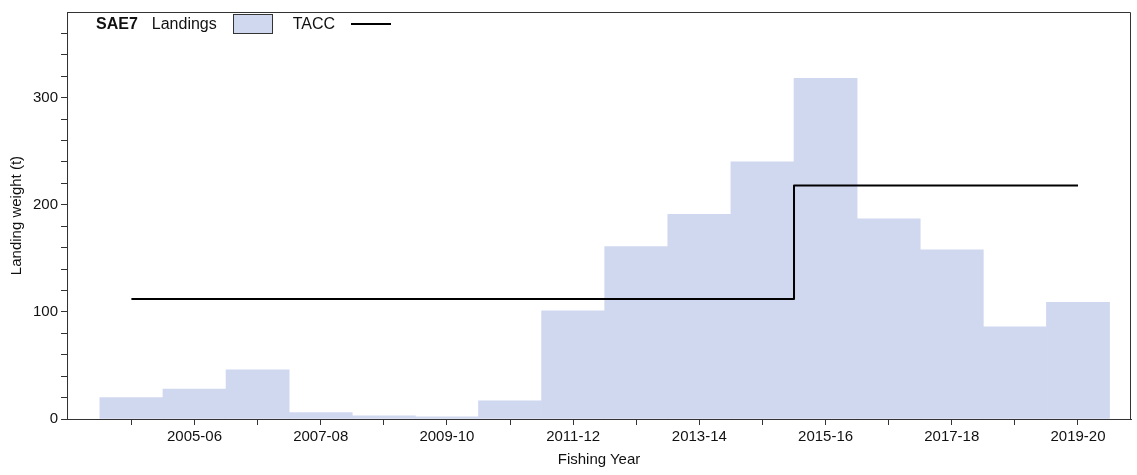 The height and width of the screenshot is (475, 1137). What do you see at coordinates (699, 436) in the screenshot?
I see `x-tick-label: 2013-14` at bounding box center [699, 436].